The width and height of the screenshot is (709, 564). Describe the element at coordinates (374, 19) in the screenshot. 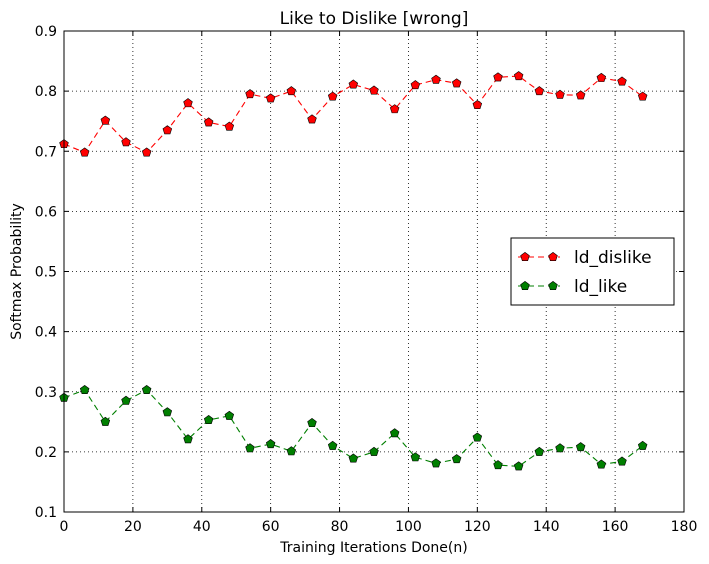

I see `chart-title: Like to Dislike [wrong]` at that location.